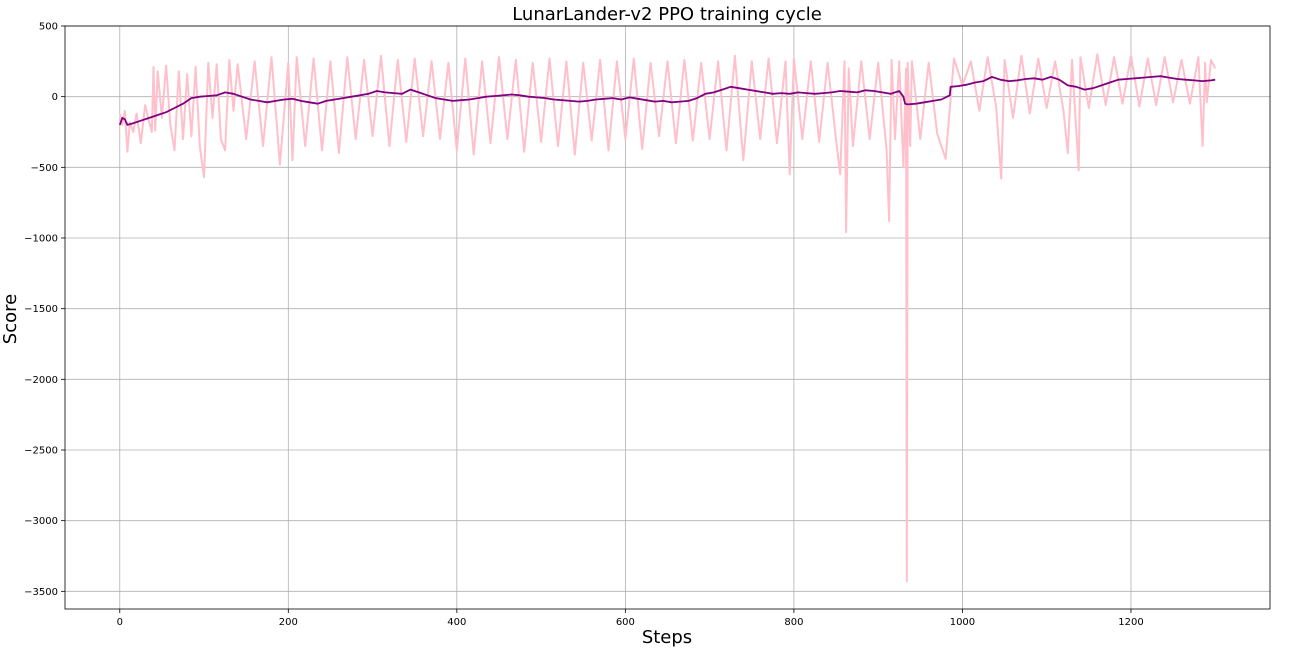  What do you see at coordinates (41, 592) in the screenshot?
I see `y-tick-label: −3500` at bounding box center [41, 592].